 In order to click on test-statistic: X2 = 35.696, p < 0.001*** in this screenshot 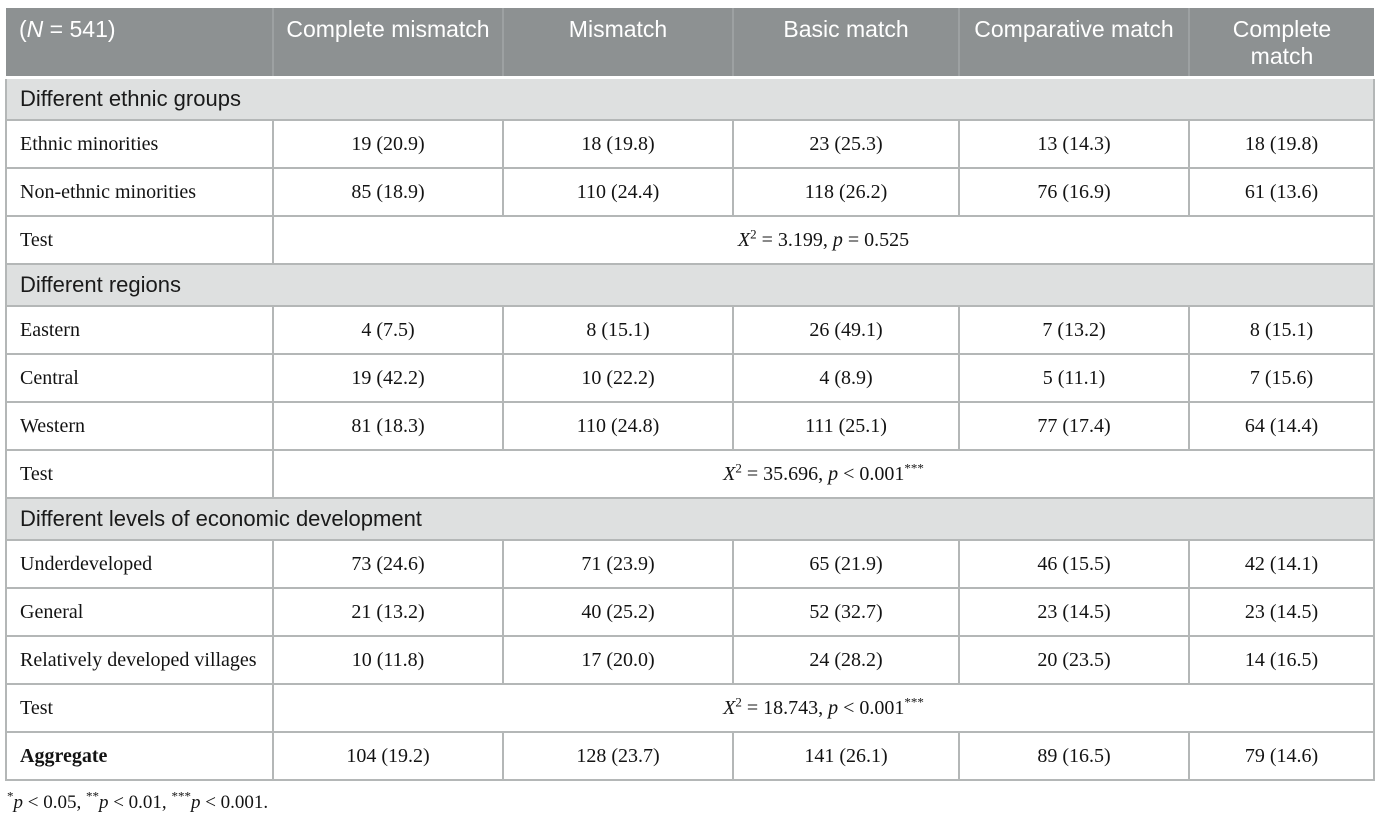, I will do `click(823, 474)`.